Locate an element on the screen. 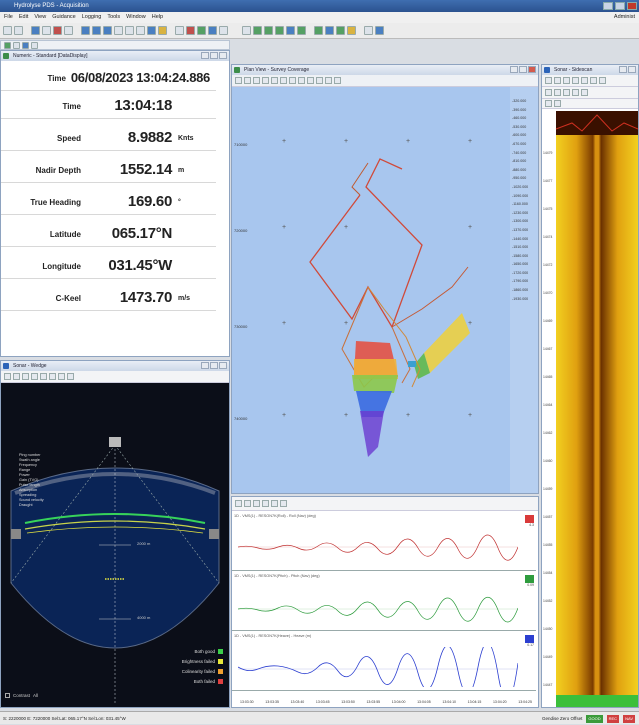 The height and width of the screenshot is (725, 639). target-icon is located at coordinates (201, 30).